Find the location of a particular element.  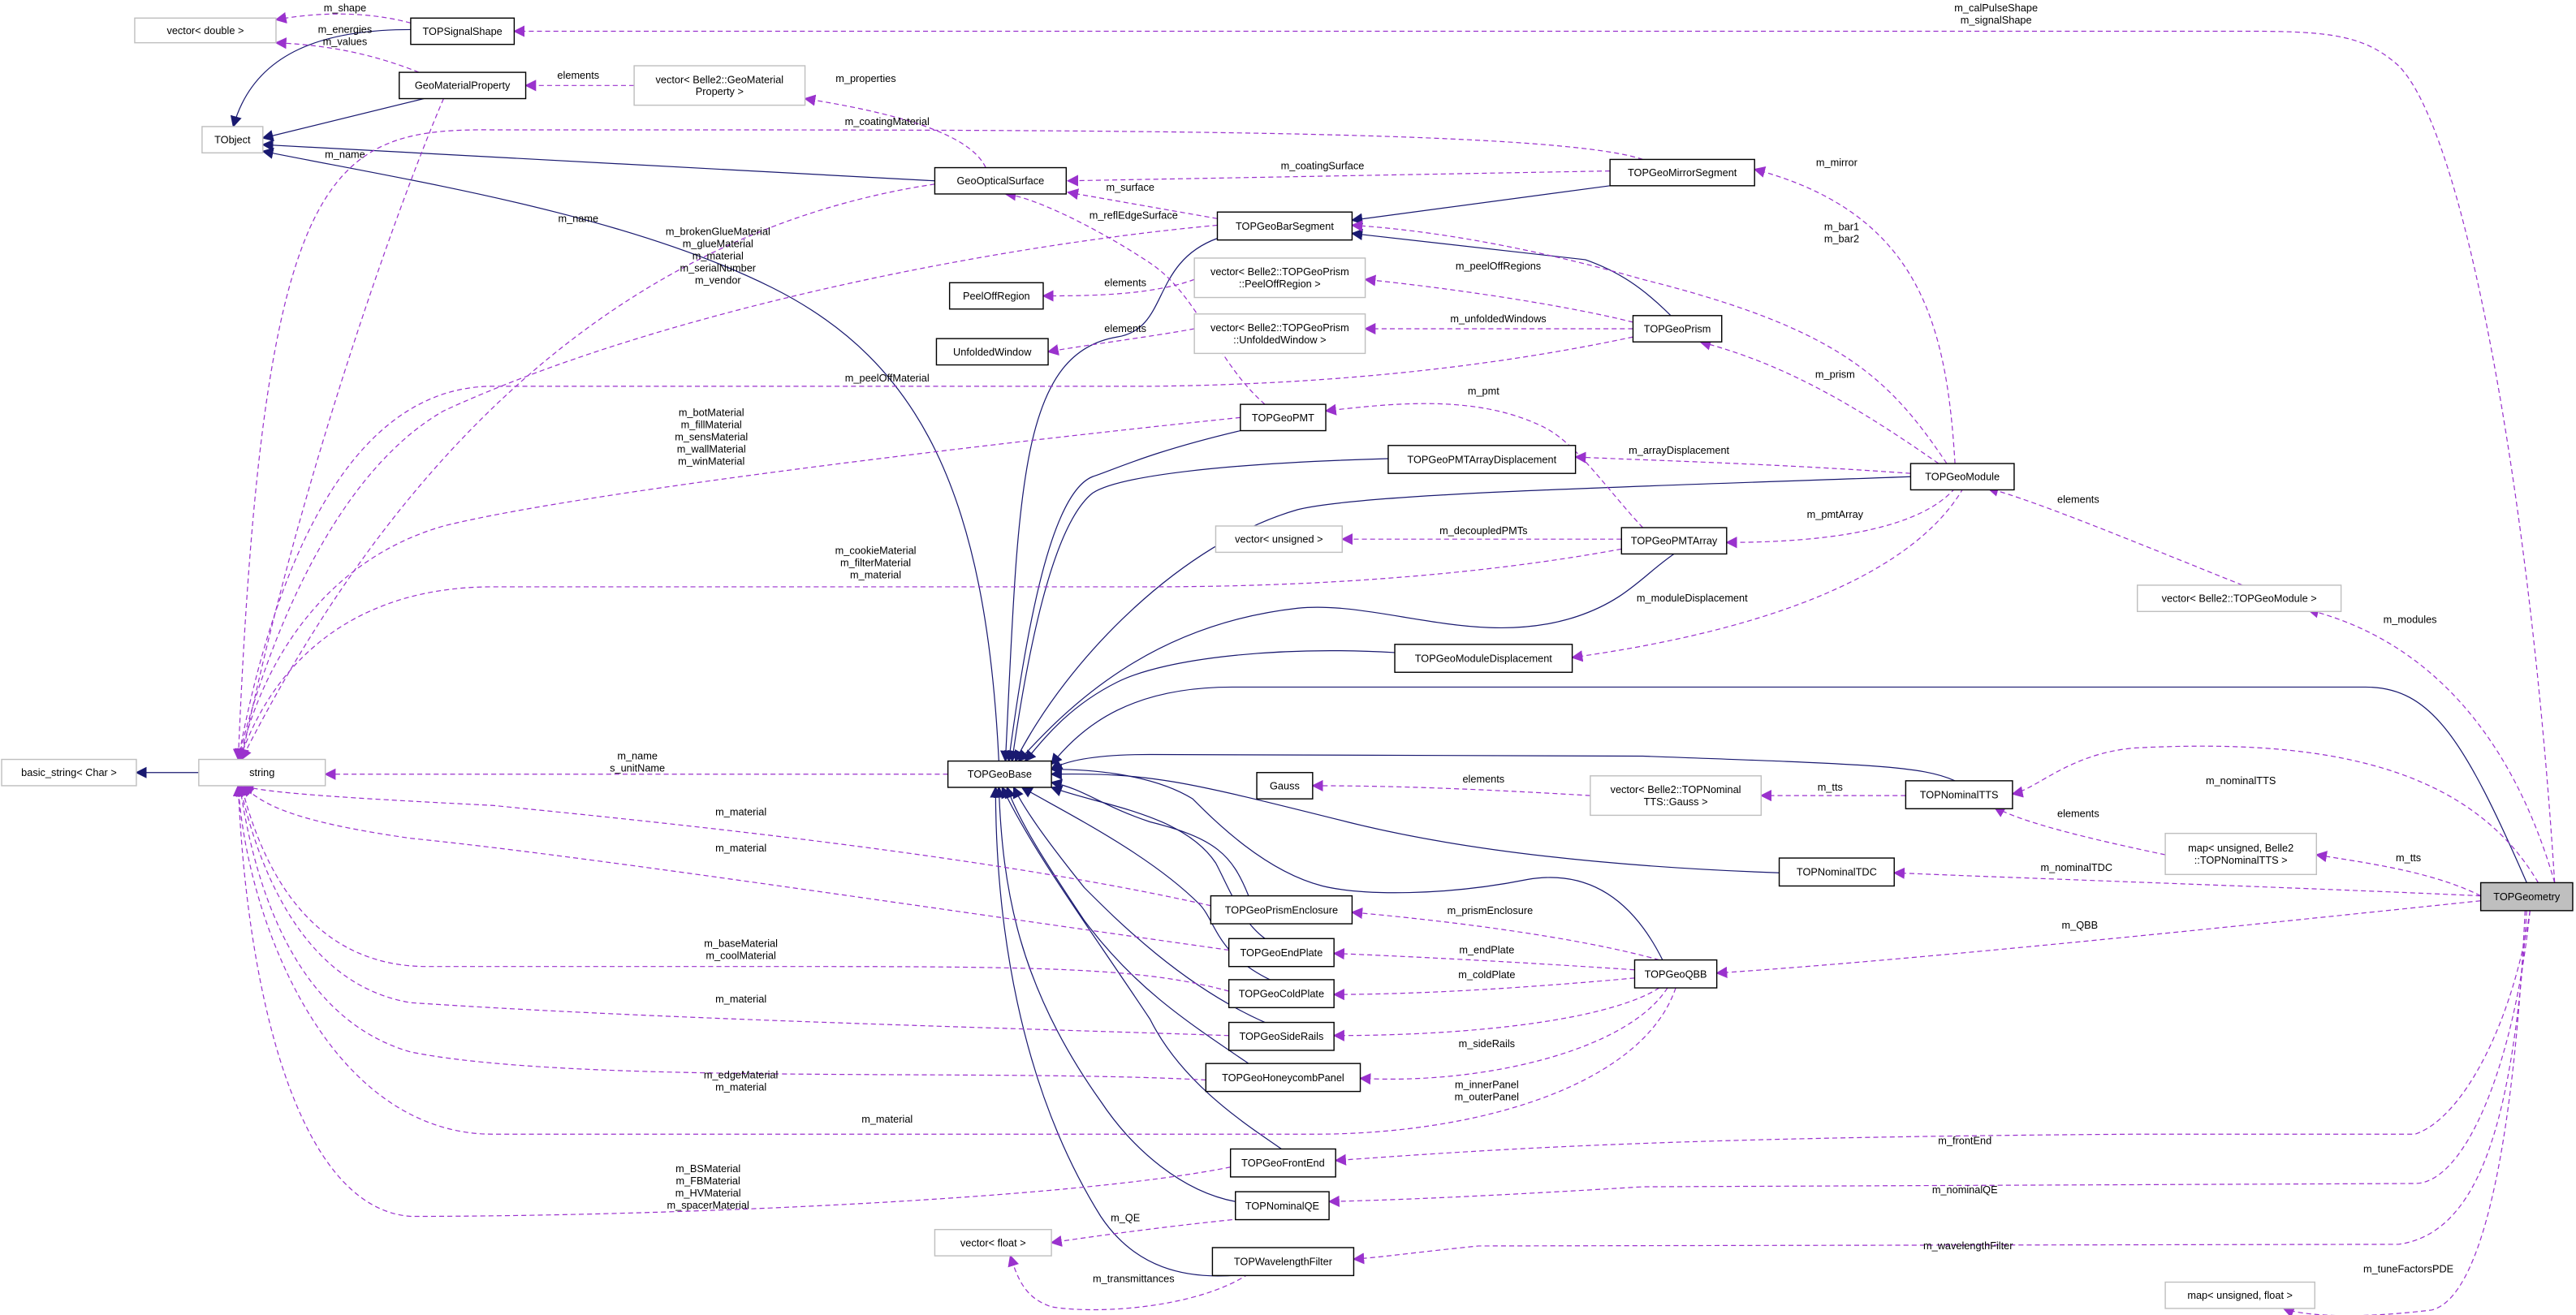

node-TOPGeoPrism: TOPGeoPrism is located at coordinates (1678, 329).